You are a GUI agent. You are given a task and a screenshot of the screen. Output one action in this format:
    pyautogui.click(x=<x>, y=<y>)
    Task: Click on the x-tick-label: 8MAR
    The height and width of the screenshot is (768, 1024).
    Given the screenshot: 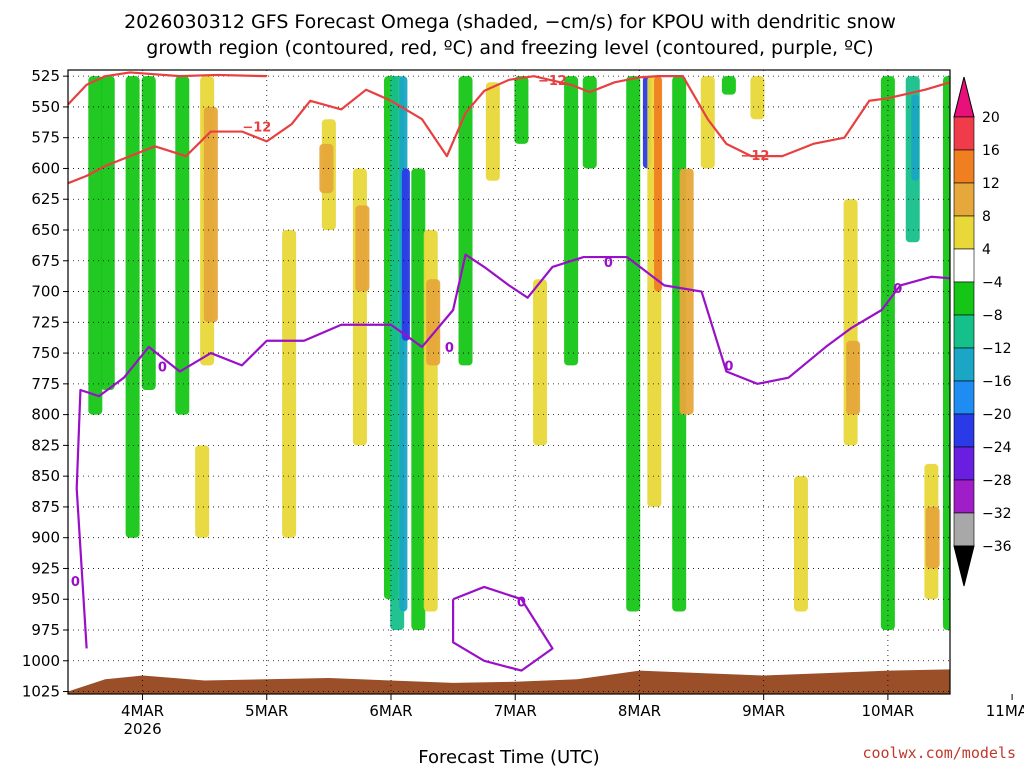 What is the action you would take?
    pyautogui.click(x=639, y=711)
    